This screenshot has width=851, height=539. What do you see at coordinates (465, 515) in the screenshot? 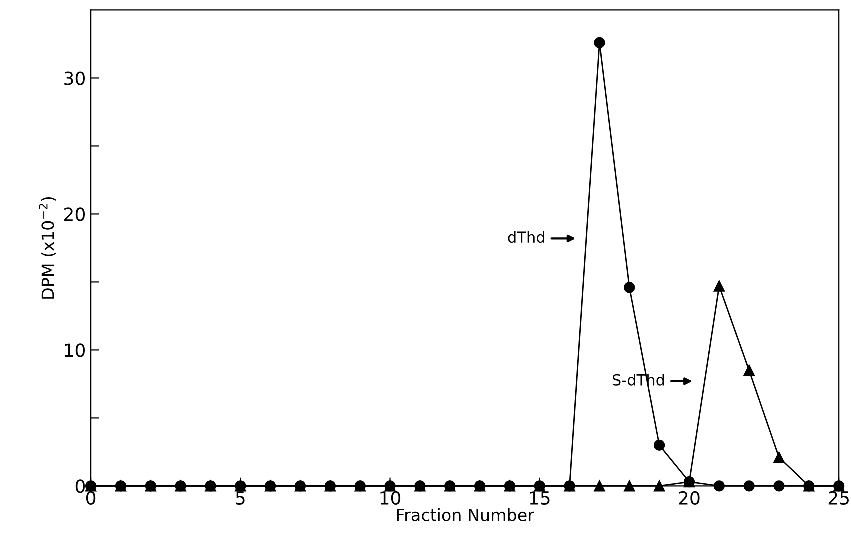
I see `x-axis-title: Fraction Number` at bounding box center [465, 515].